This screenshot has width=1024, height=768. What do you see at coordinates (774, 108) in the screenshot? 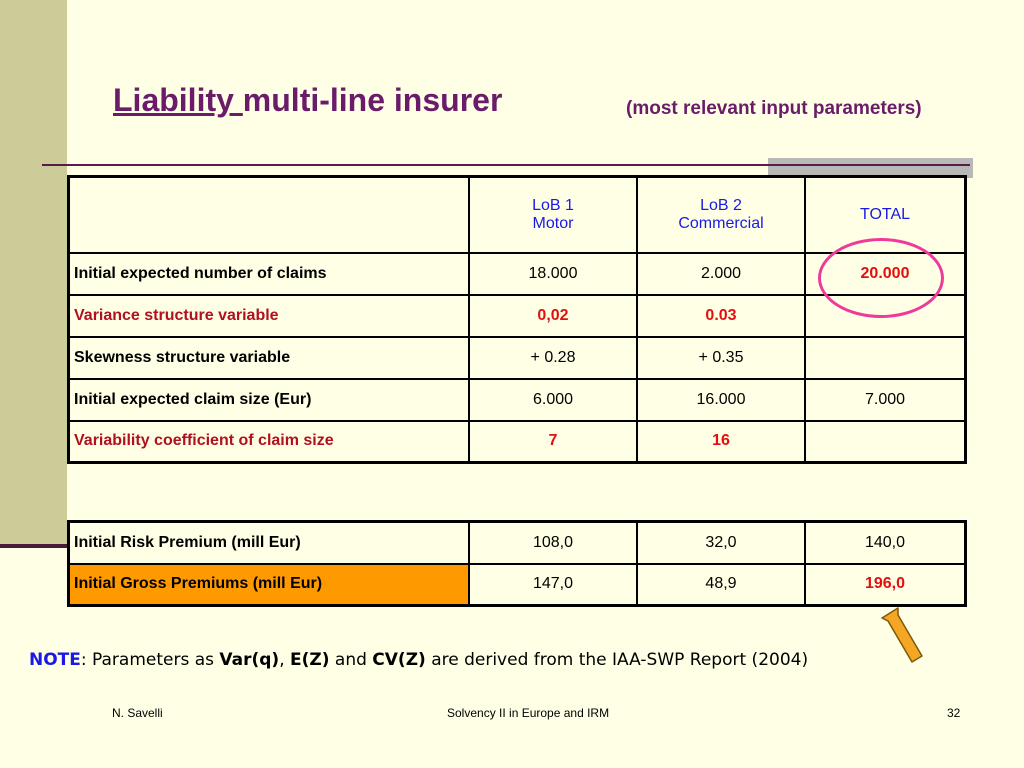
I see `slide-subtitle: (most relevant input parameters)` at bounding box center [774, 108].